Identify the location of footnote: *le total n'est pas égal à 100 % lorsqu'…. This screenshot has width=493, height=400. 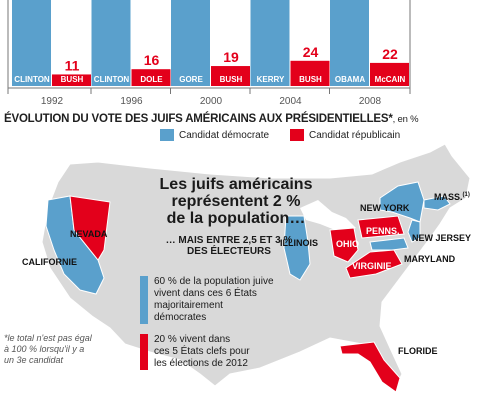
(54, 349).